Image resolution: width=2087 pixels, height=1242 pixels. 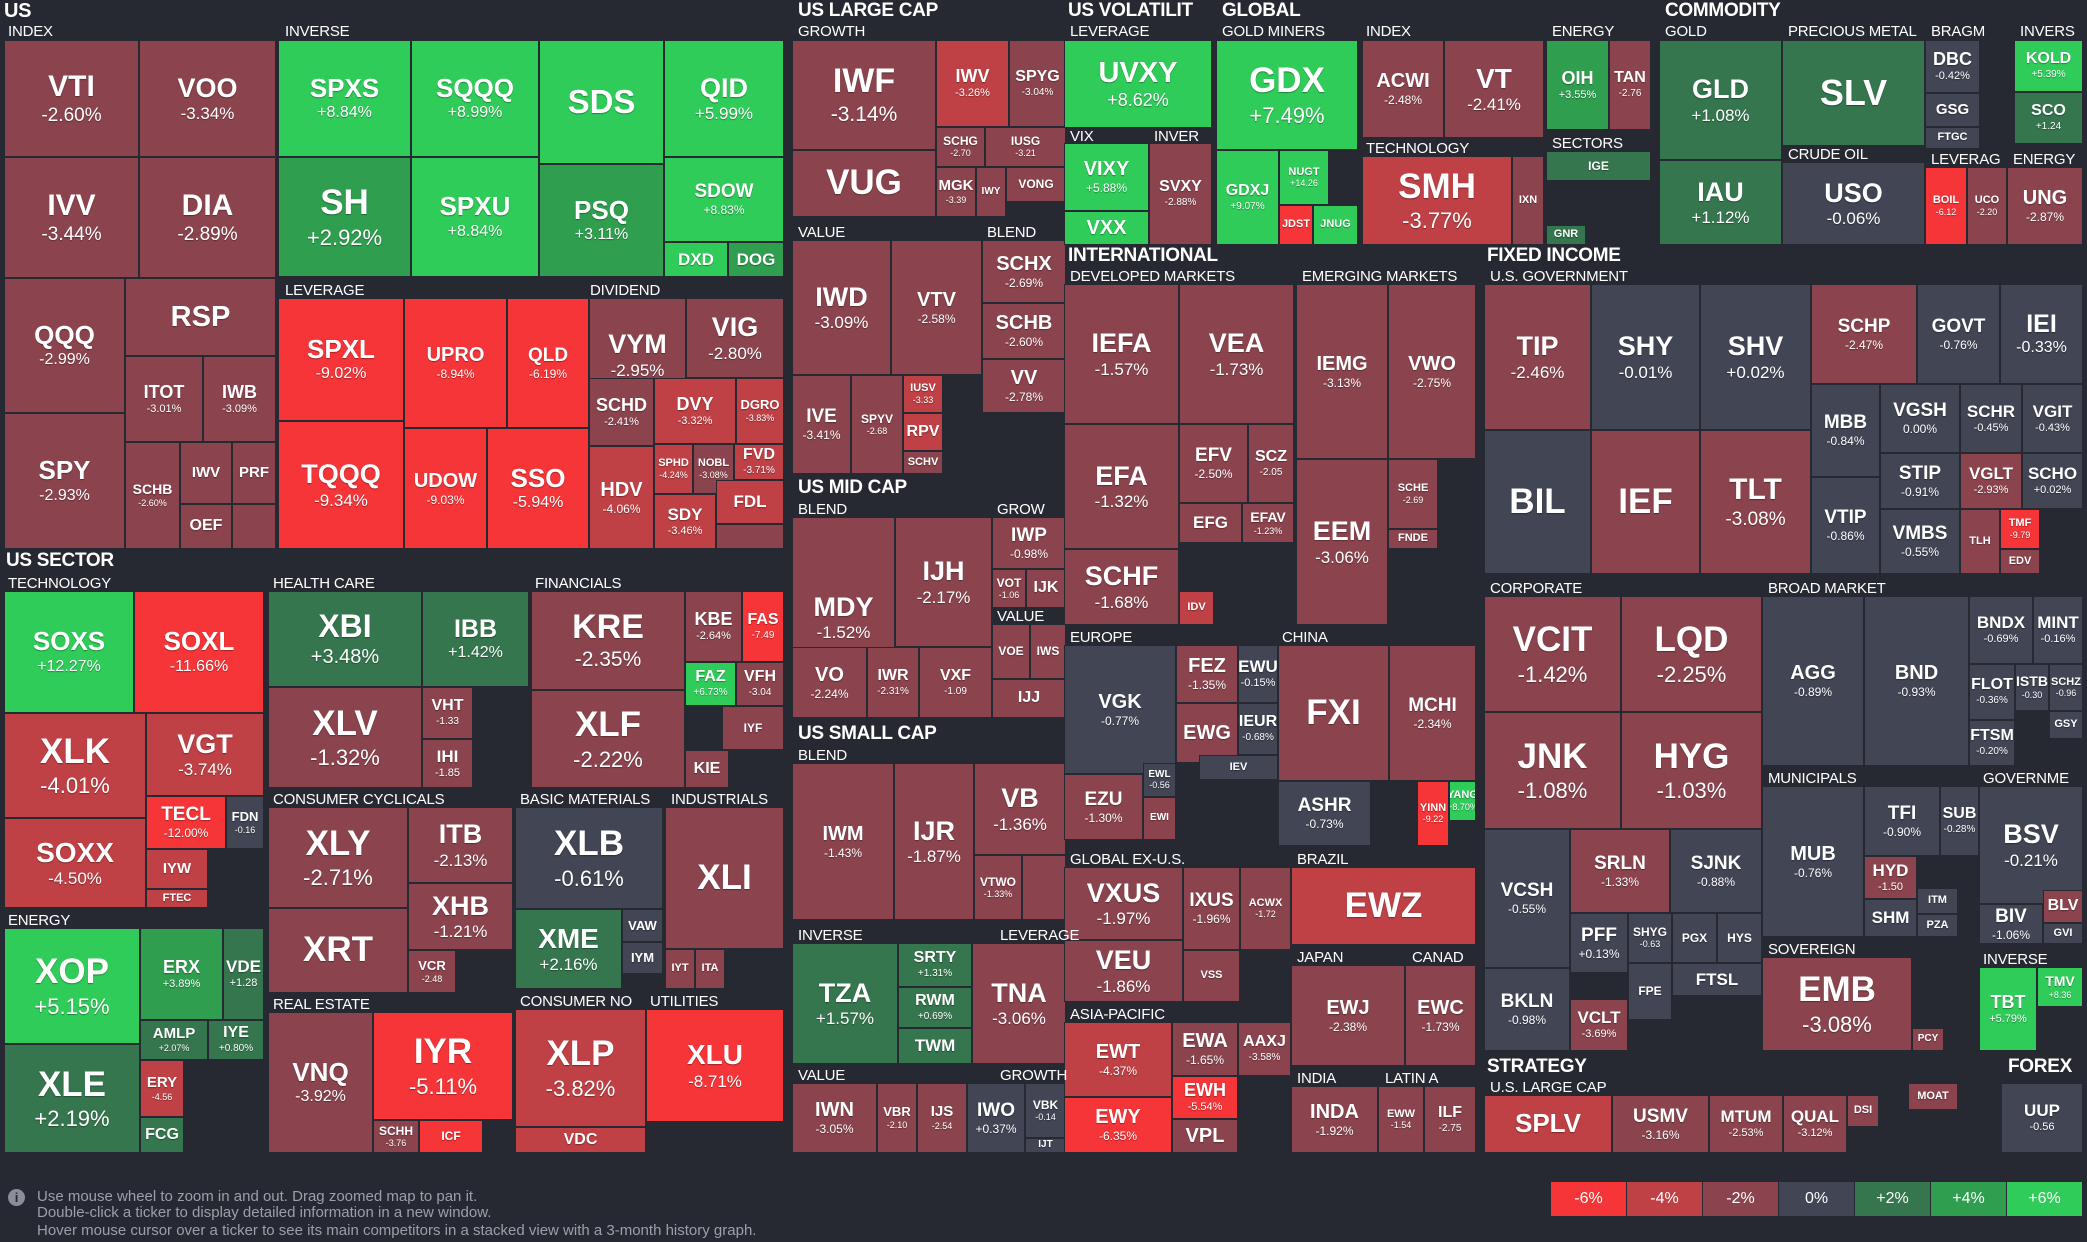 I want to click on ticker-tile-ixus: IXUS -1.96%, so click(x=1211, y=908).